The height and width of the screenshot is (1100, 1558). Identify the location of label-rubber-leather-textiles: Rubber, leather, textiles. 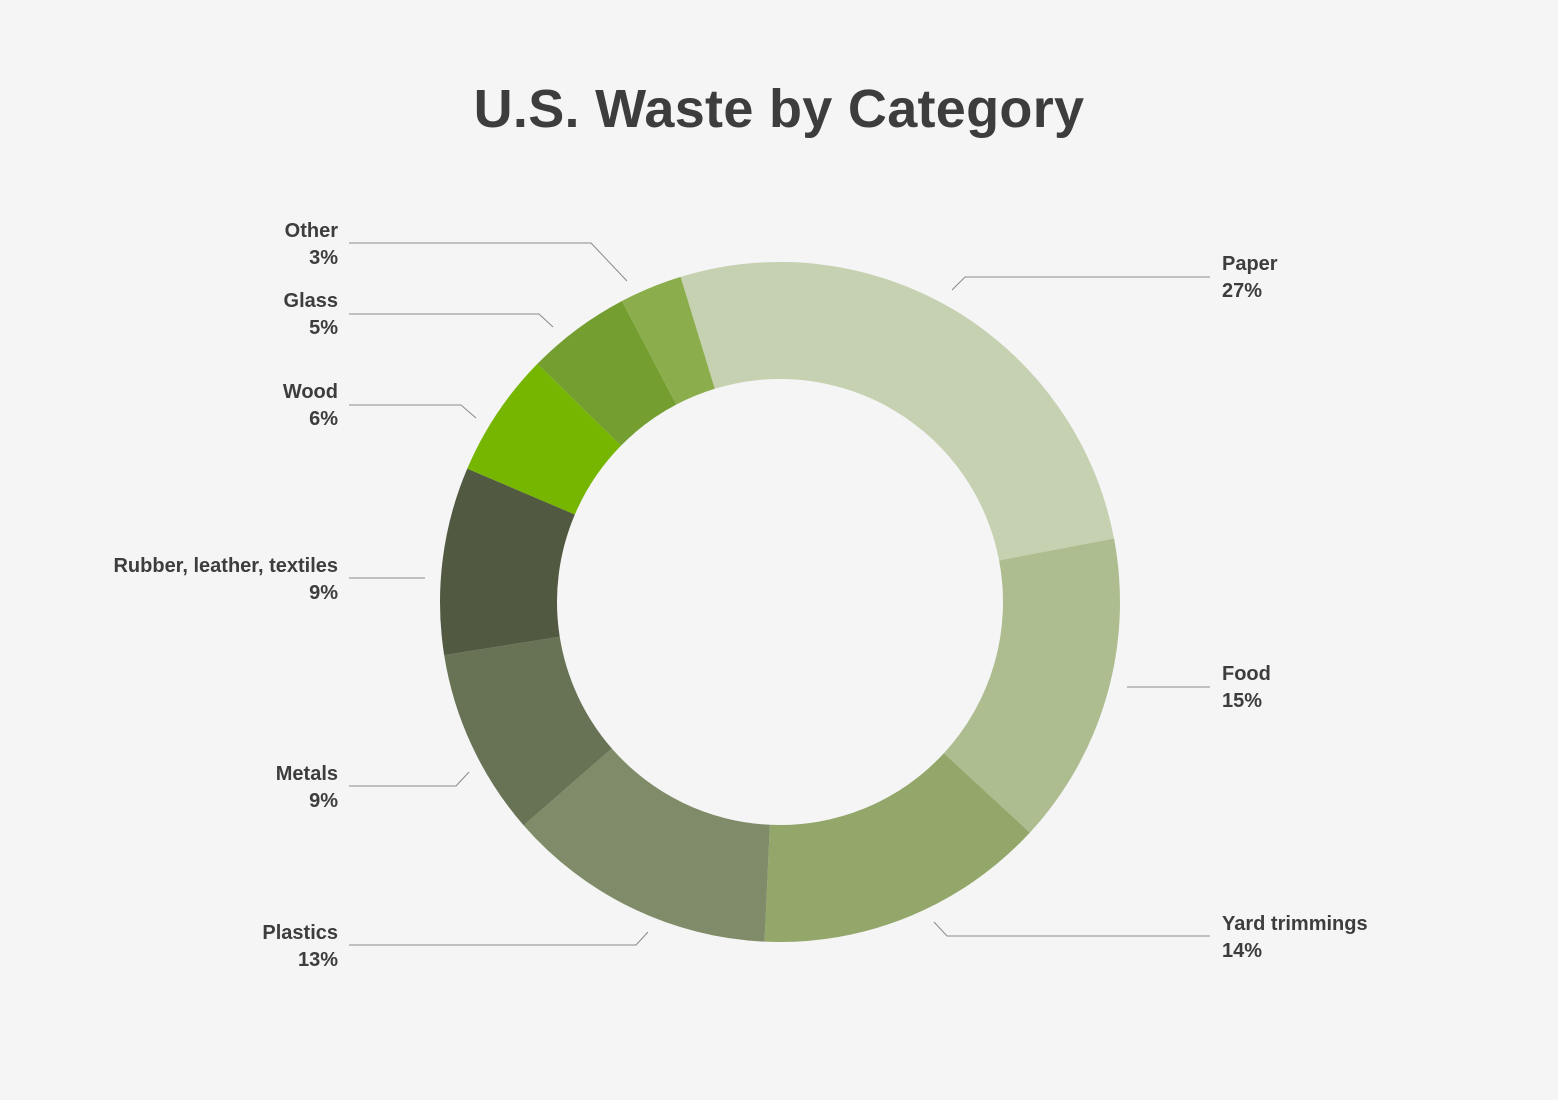
(225, 566).